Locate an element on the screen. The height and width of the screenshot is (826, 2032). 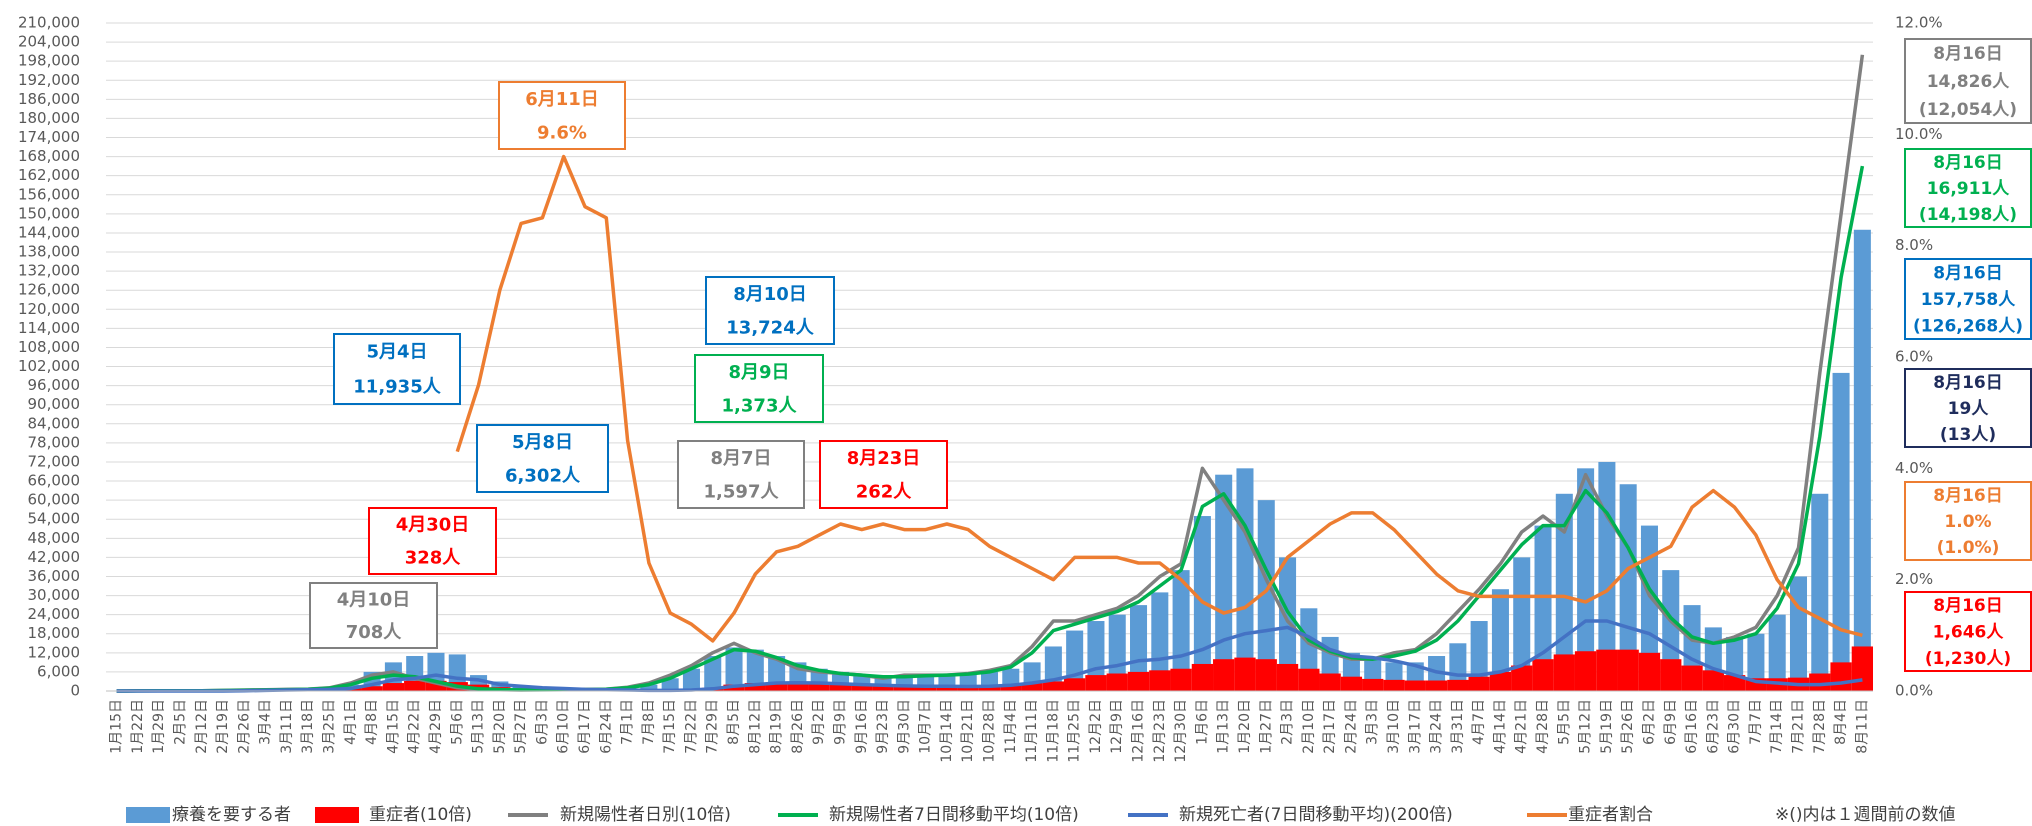
y-tick-label: 78,000 is located at coordinates (54, 442).